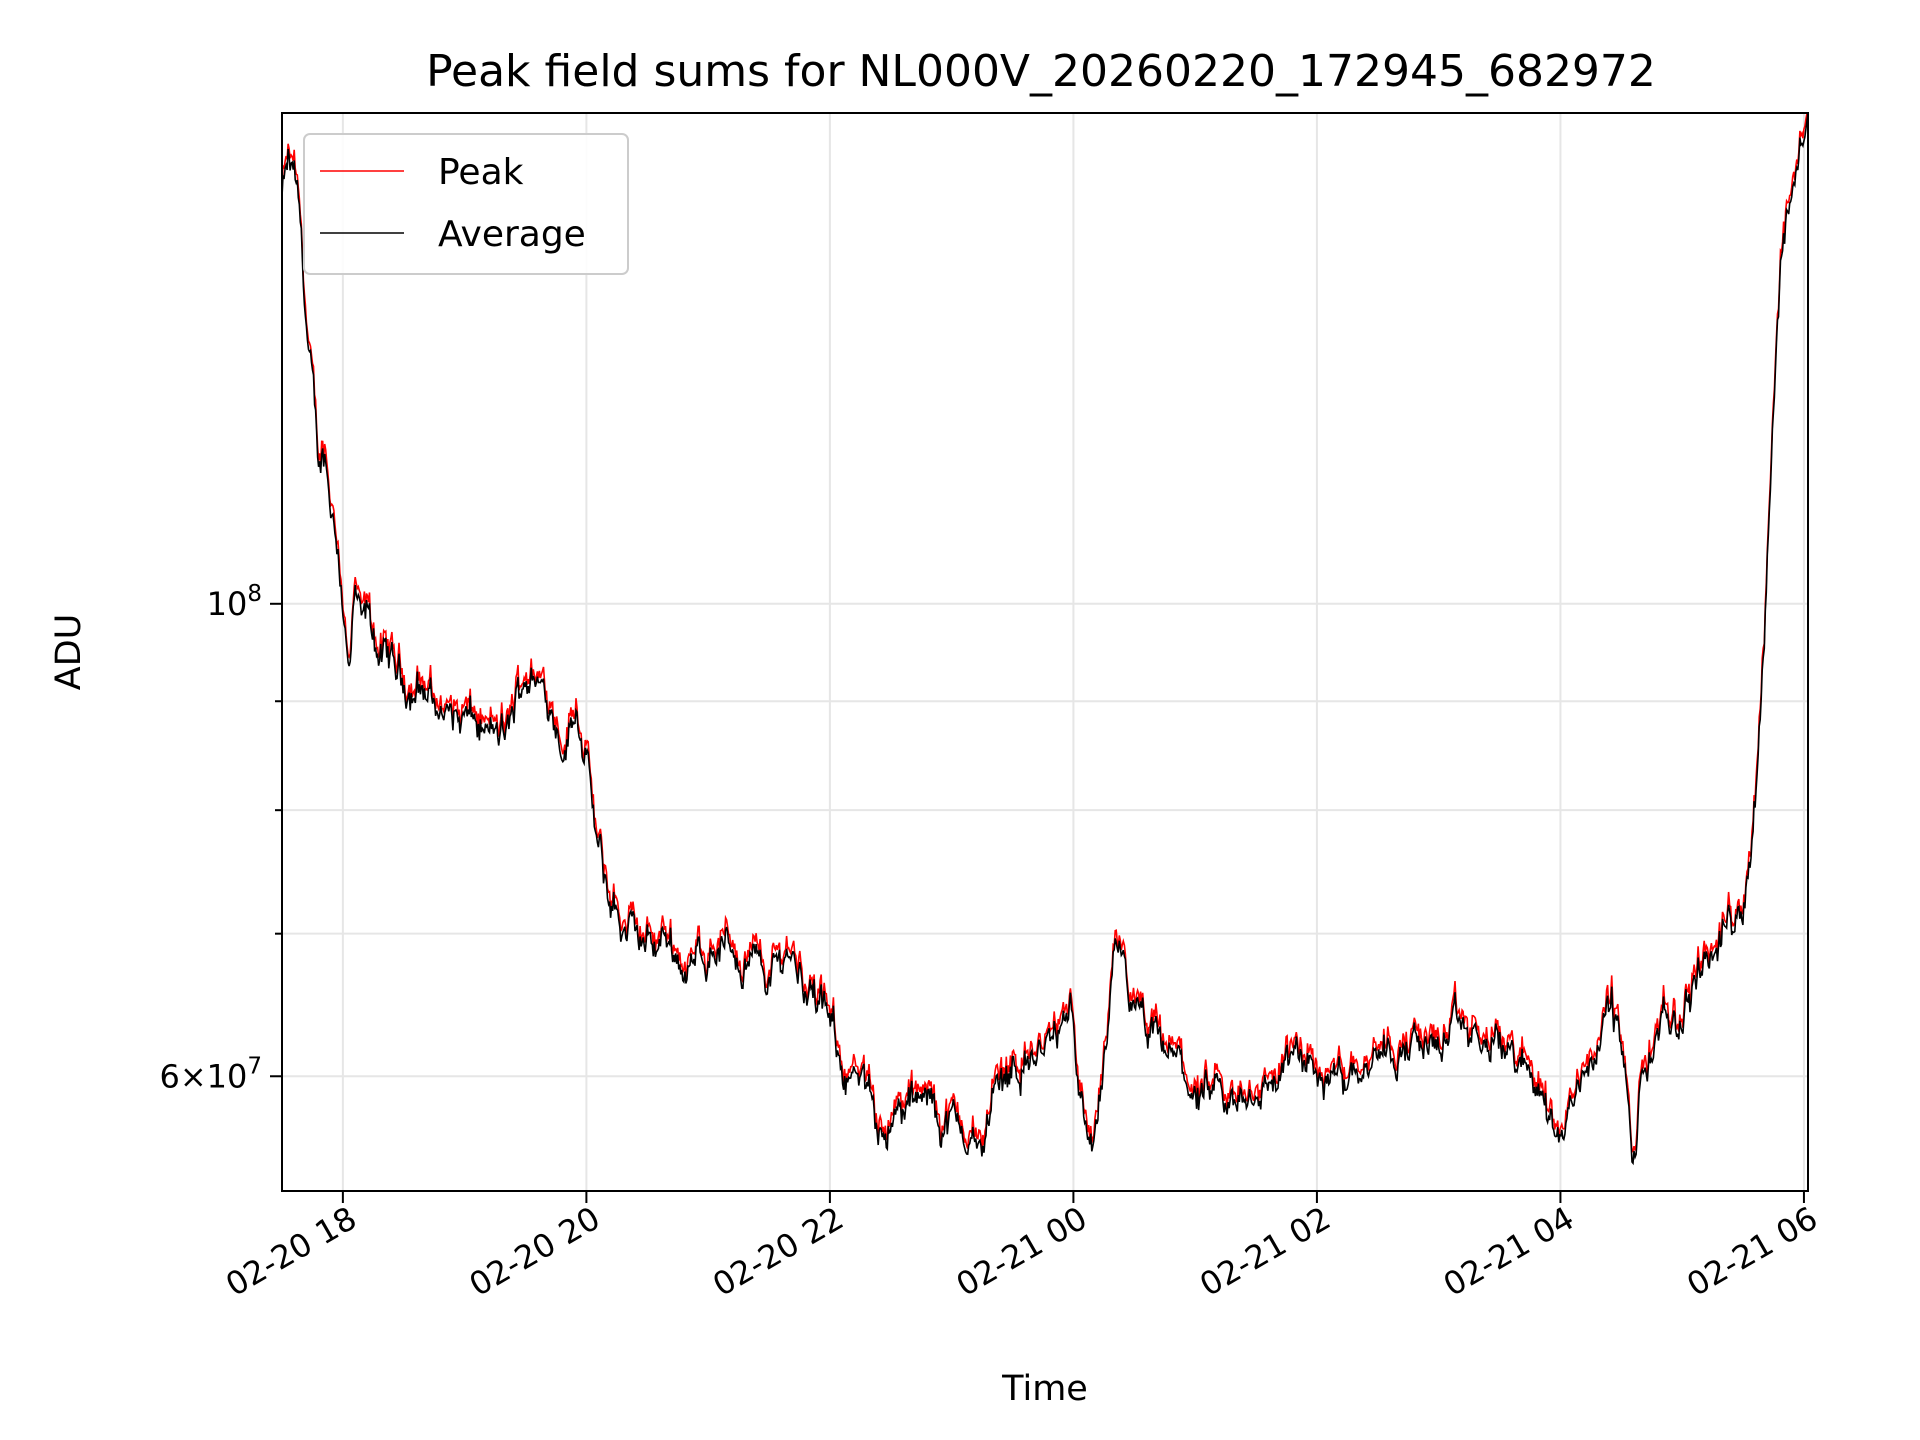  I want to click on x-axis-label: Time, so click(1044, 1389).